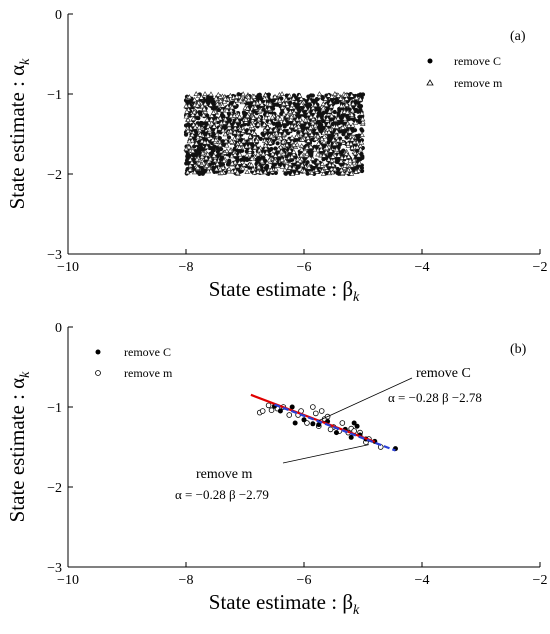 This screenshot has width=550, height=634. Describe the element at coordinates (54, 255) in the screenshot. I see `y-tick-label: −3` at that location.